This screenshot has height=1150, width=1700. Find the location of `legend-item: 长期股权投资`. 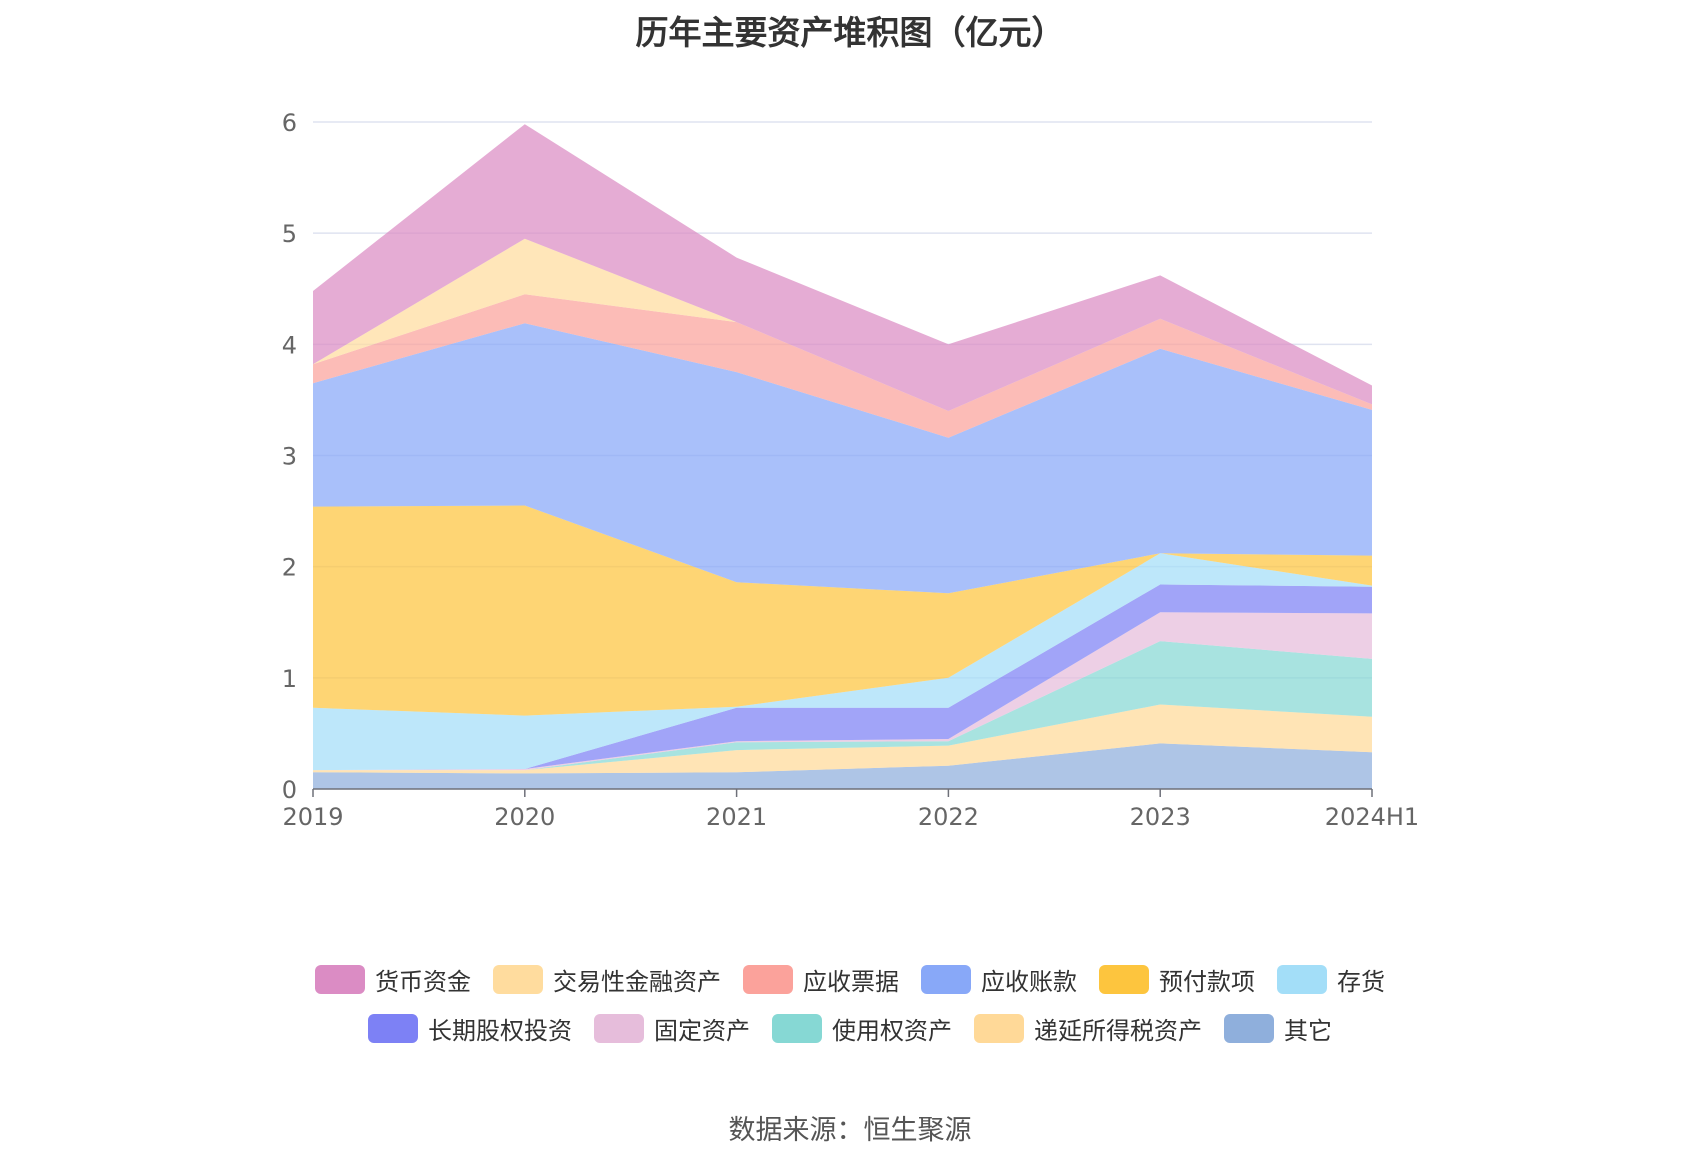

legend-item: 长期股权投资 is located at coordinates (470, 1028).